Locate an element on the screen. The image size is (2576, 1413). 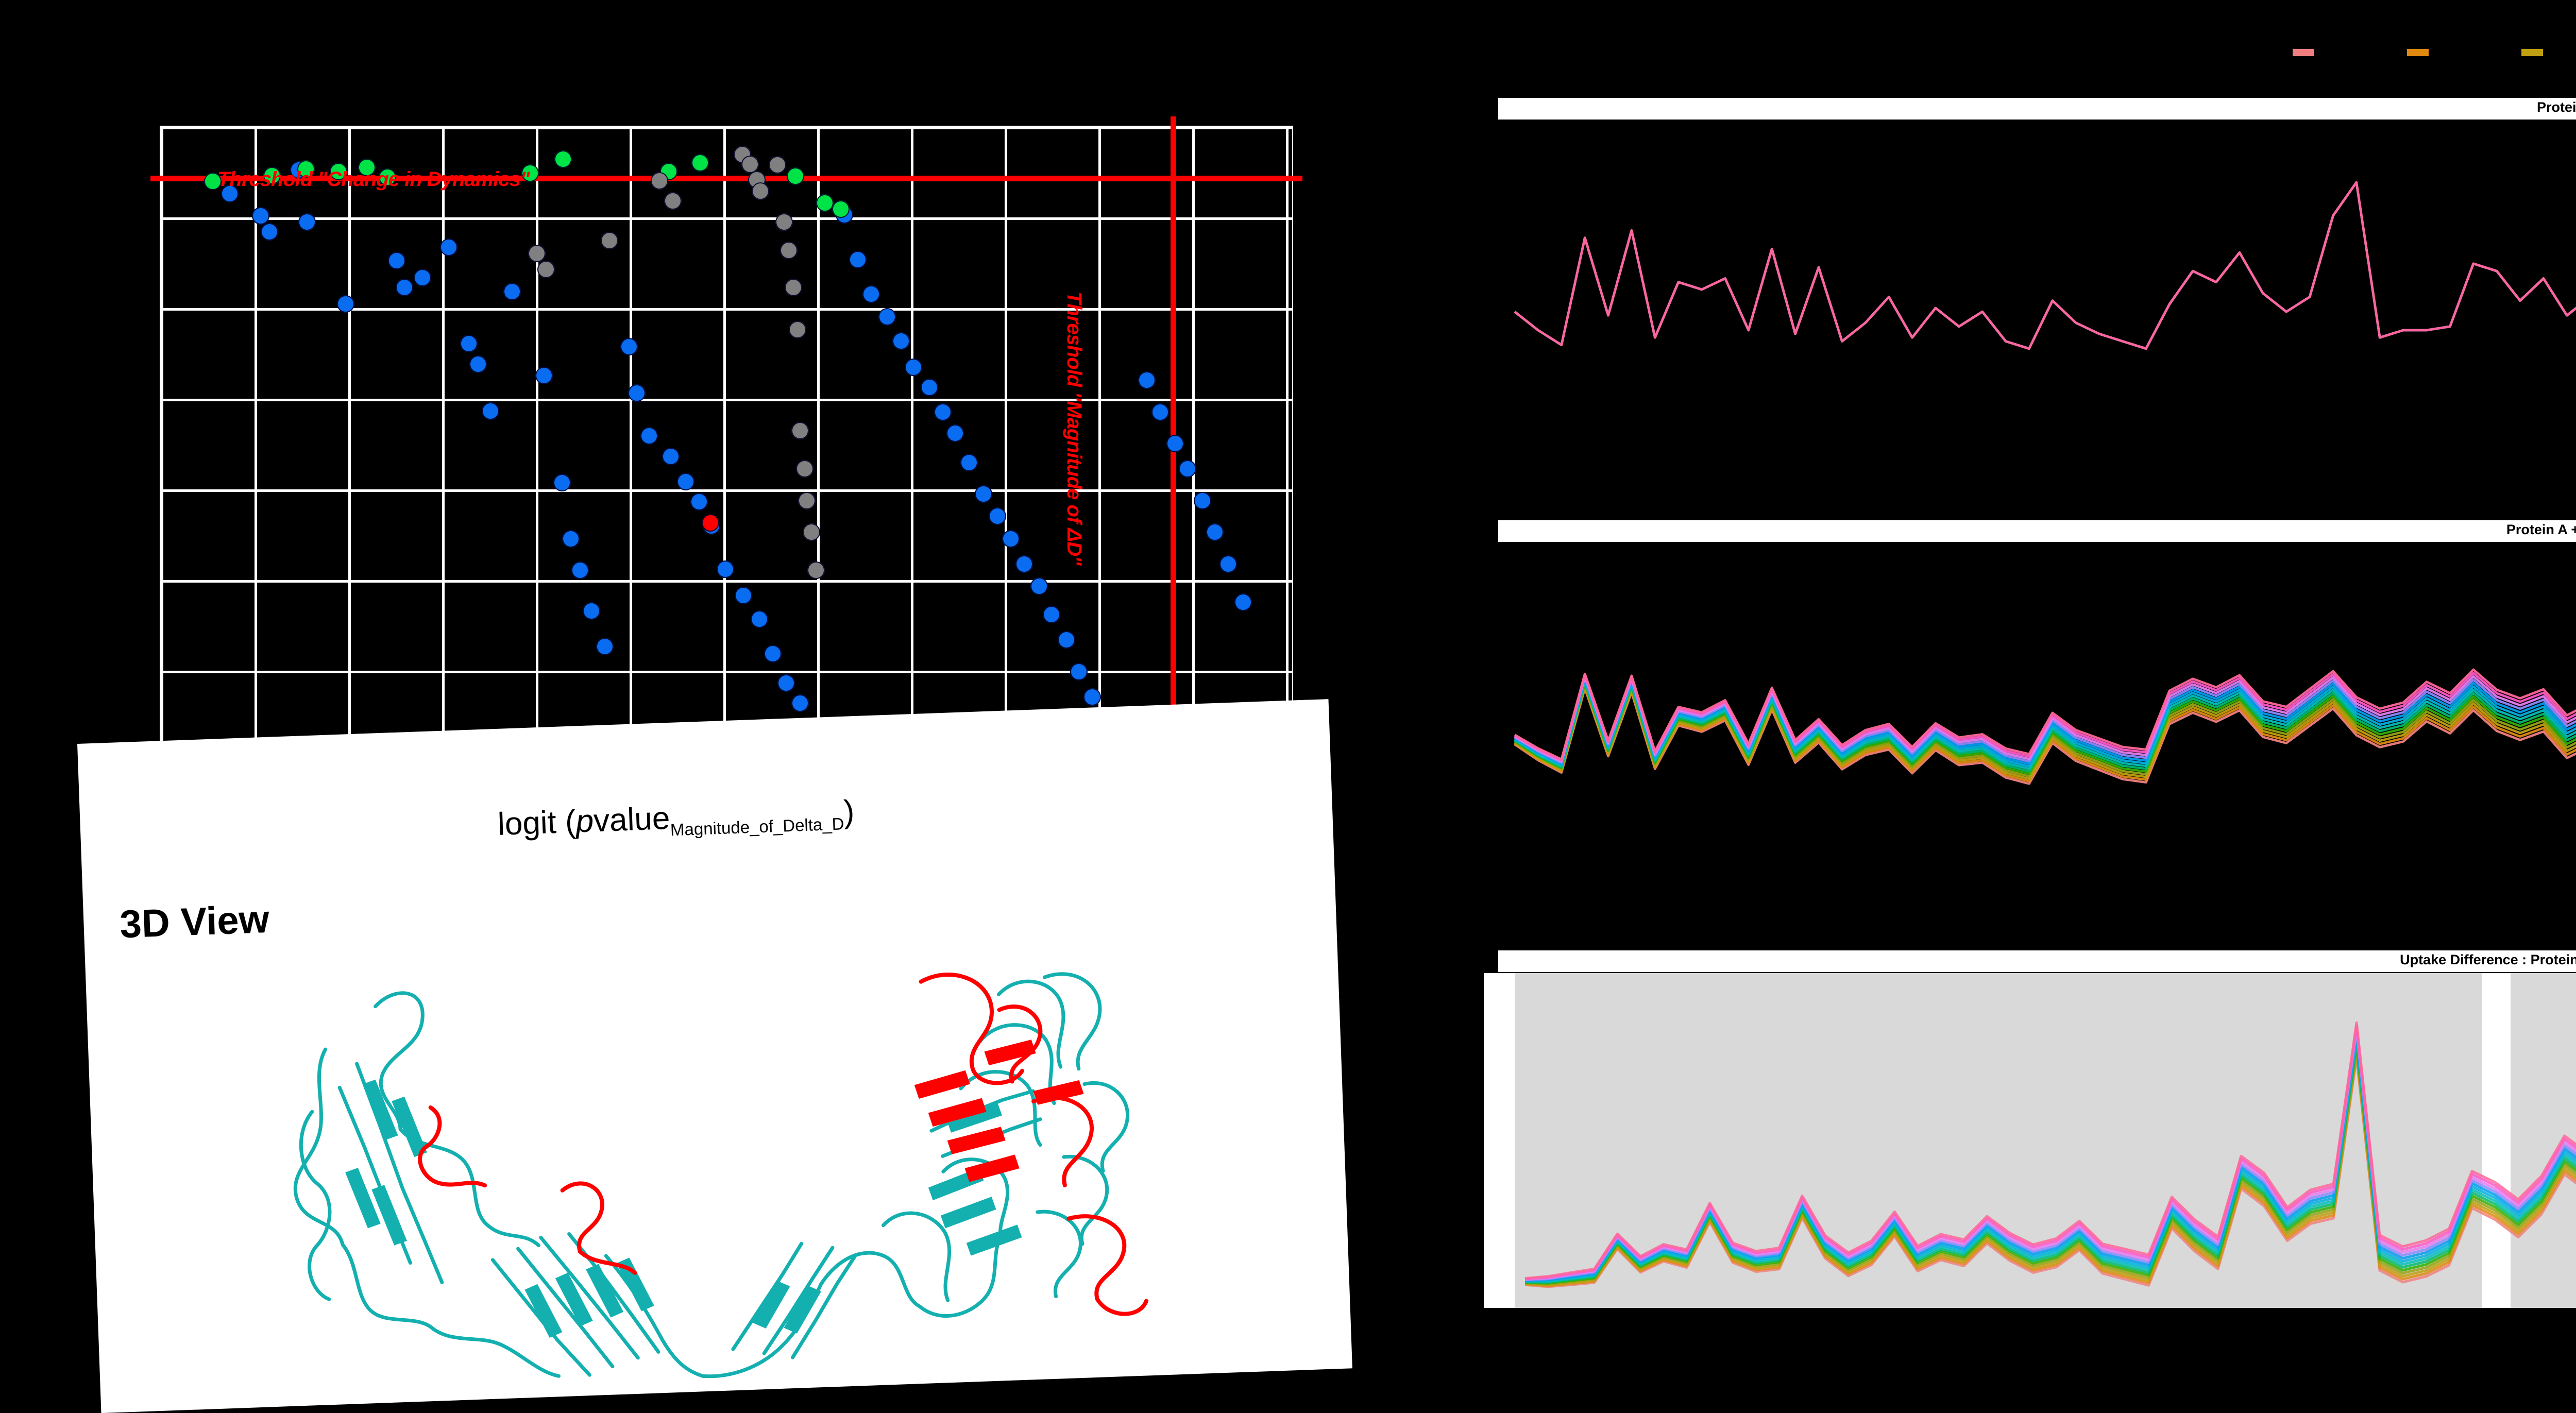
plot-canvas-uptake-difference is located at coordinates (2030, 1140).